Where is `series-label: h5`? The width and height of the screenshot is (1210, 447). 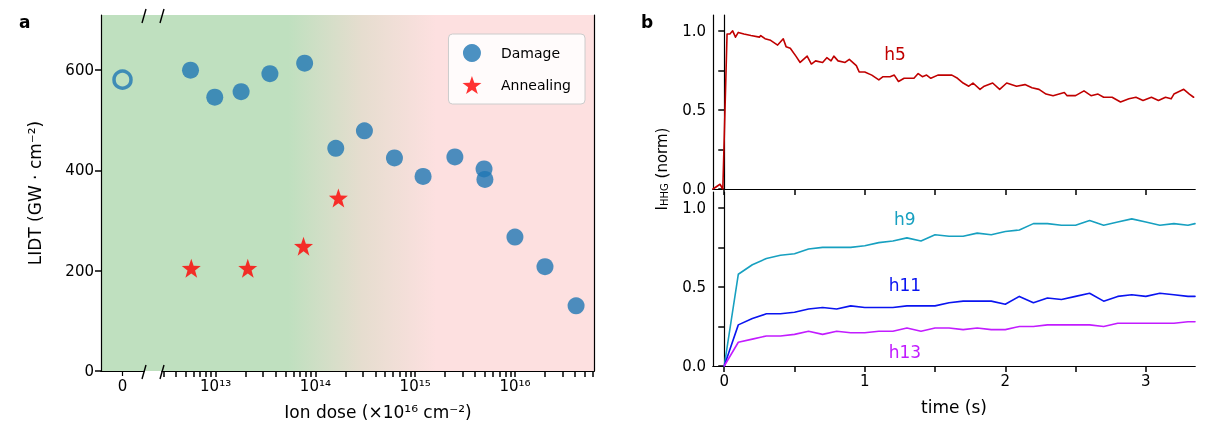 series-label: h5 is located at coordinates (895, 54).